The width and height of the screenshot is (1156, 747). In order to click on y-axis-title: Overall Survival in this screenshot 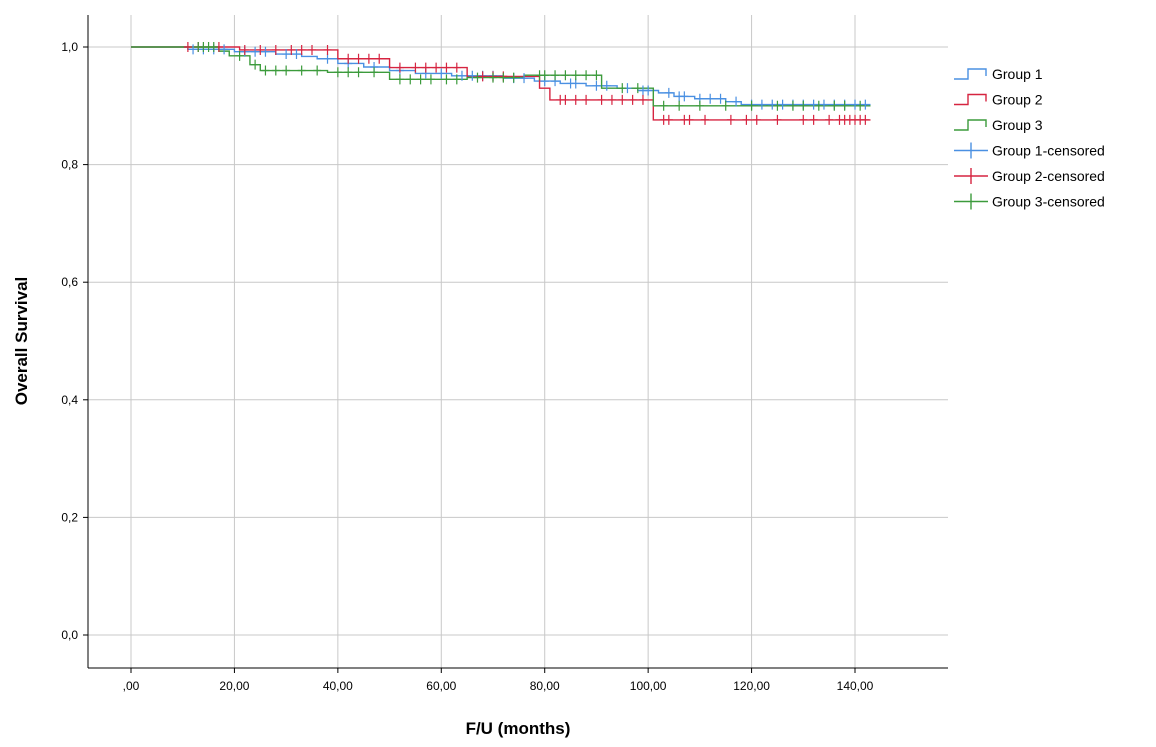, I will do `click(21, 341)`.